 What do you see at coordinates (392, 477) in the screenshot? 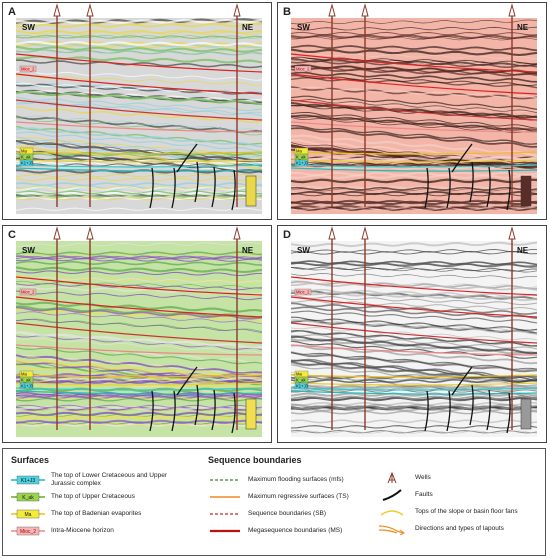
I see `legend-well` at bounding box center [392, 477].